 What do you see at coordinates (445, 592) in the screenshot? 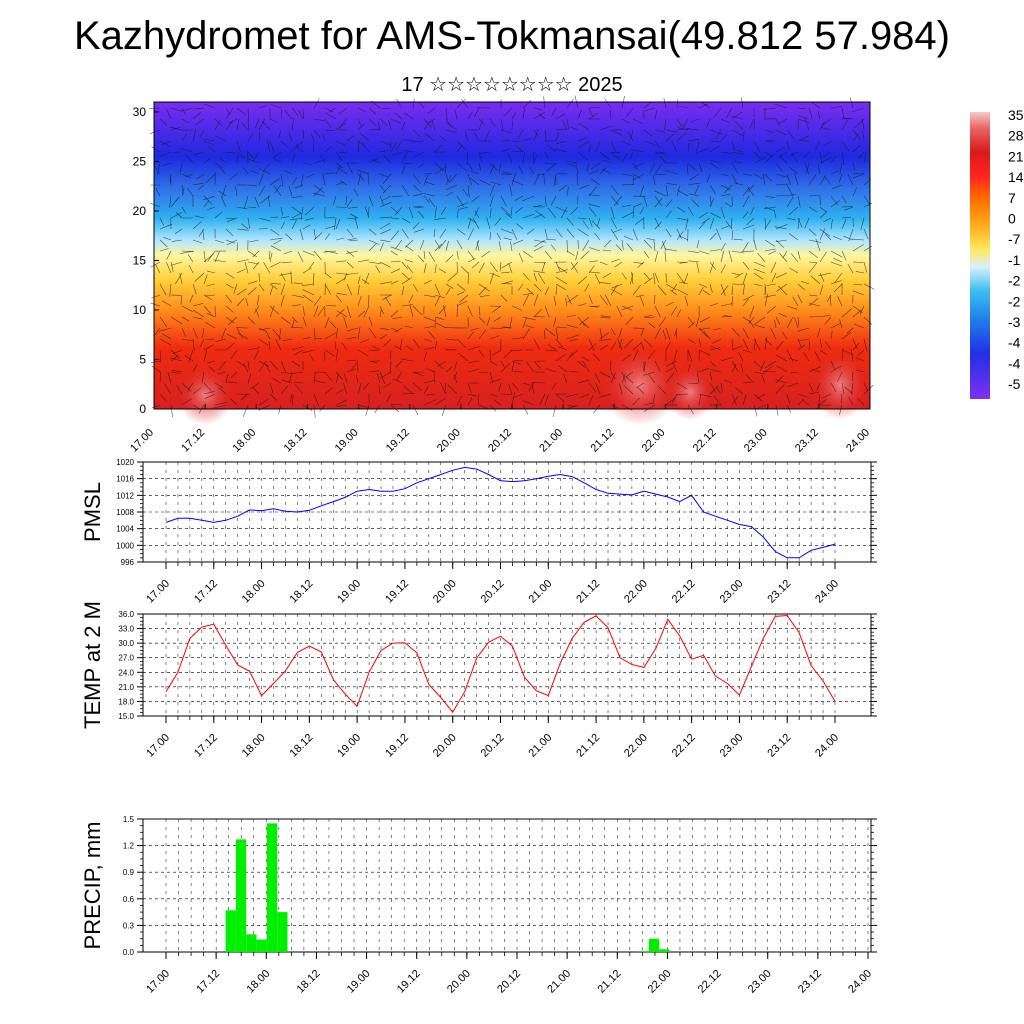
I see `x-tick-label: 20.00` at bounding box center [445, 592].